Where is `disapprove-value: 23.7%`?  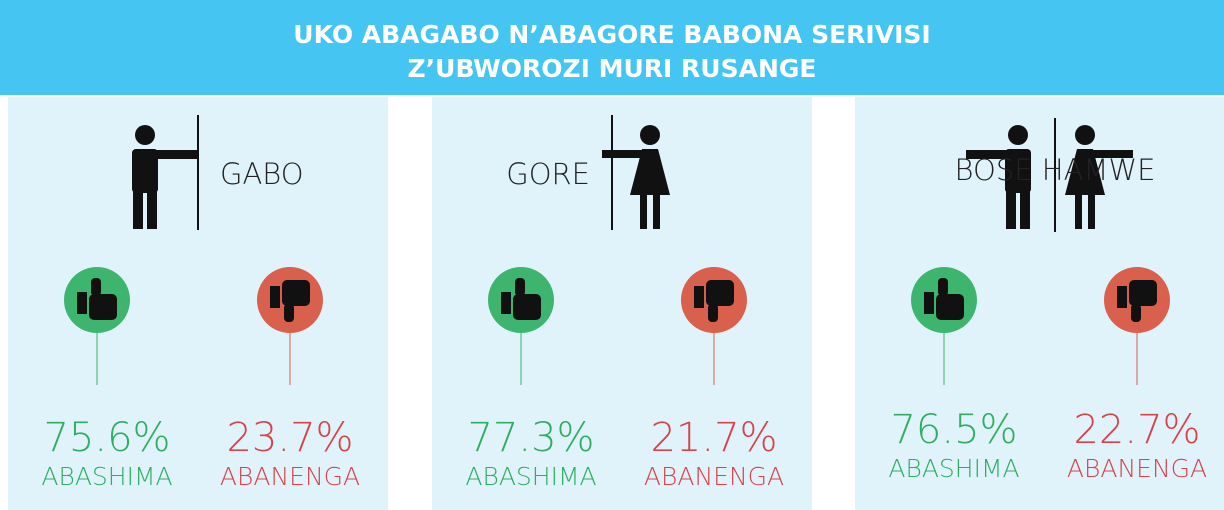
disapprove-value: 23.7% is located at coordinates (289, 438).